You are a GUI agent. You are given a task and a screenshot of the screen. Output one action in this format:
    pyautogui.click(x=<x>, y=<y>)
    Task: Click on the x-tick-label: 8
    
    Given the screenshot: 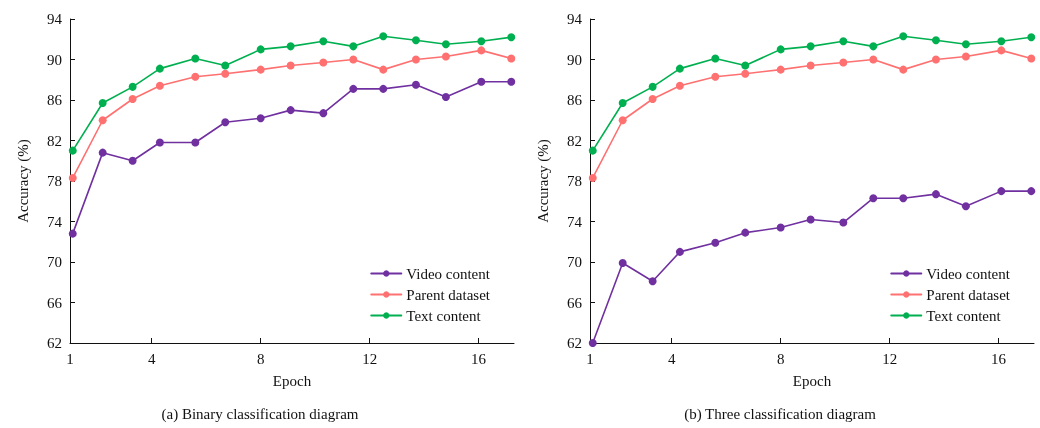 What is the action you would take?
    pyautogui.click(x=780, y=358)
    